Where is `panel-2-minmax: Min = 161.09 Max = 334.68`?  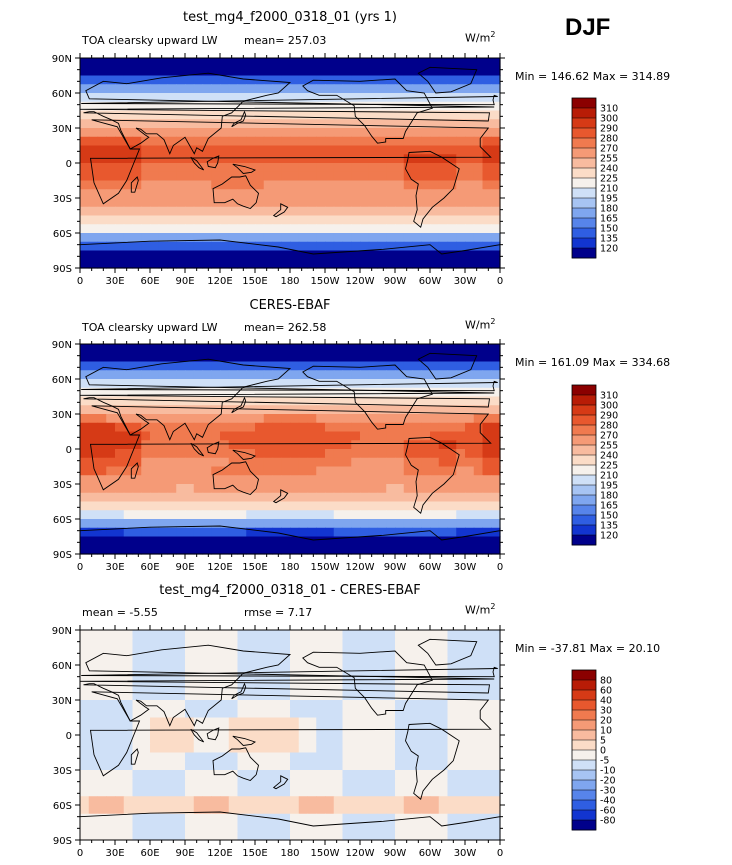
panel-2-minmax: Min = 161.09 Max = 334.68 is located at coordinates (593, 362).